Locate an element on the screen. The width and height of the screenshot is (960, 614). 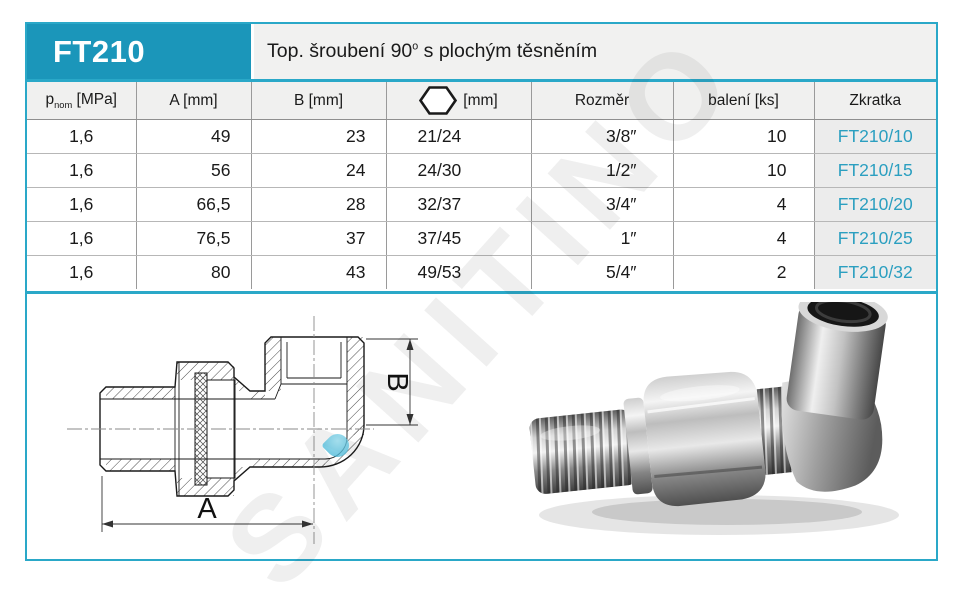
cell-hex: 24/30 is located at coordinates (458, 170).